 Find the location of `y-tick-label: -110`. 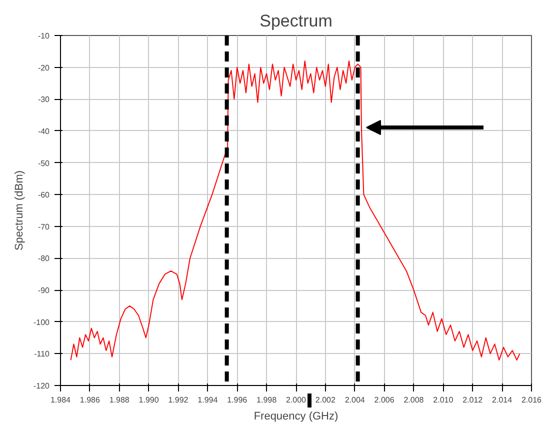

y-tick-label: -110 is located at coordinates (42, 354).